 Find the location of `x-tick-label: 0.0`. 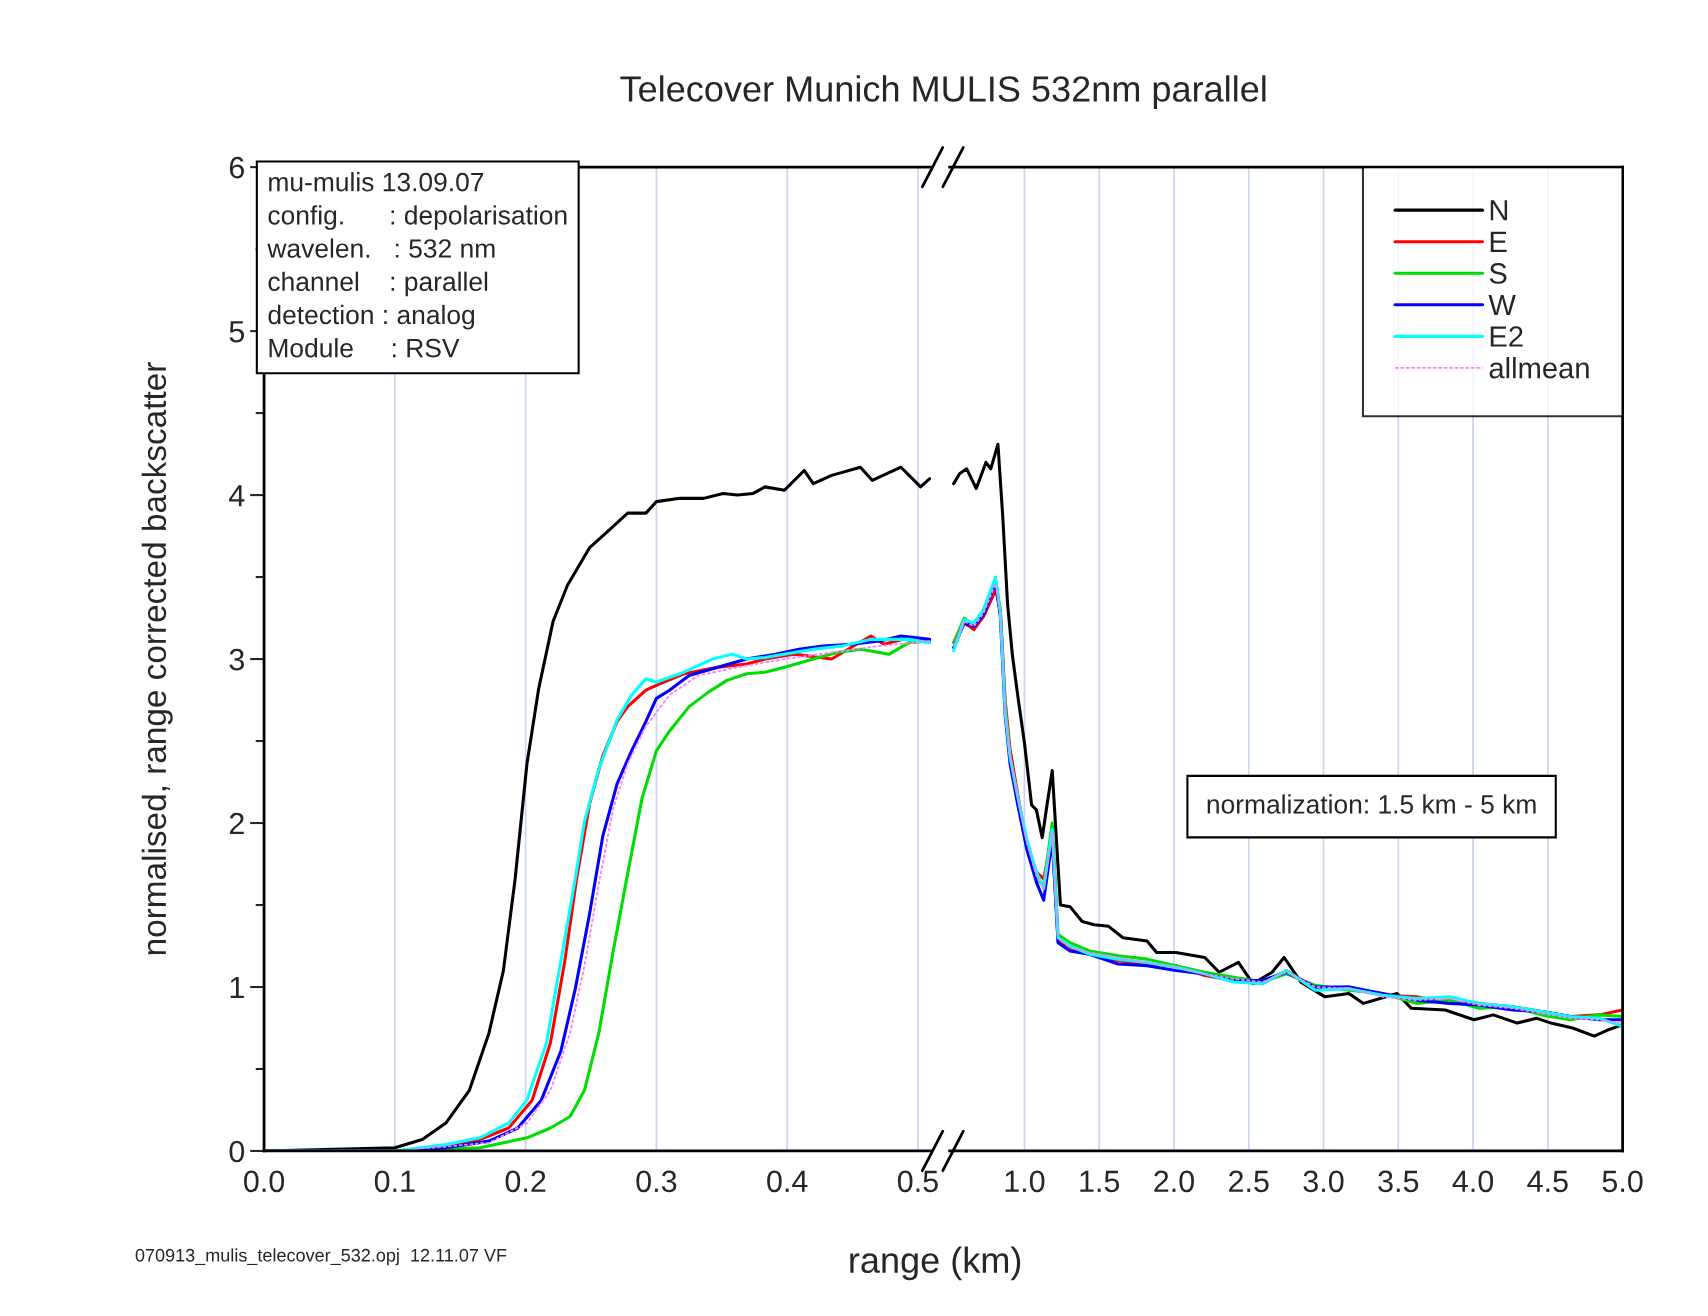

x-tick-label: 0.0 is located at coordinates (264, 1181).